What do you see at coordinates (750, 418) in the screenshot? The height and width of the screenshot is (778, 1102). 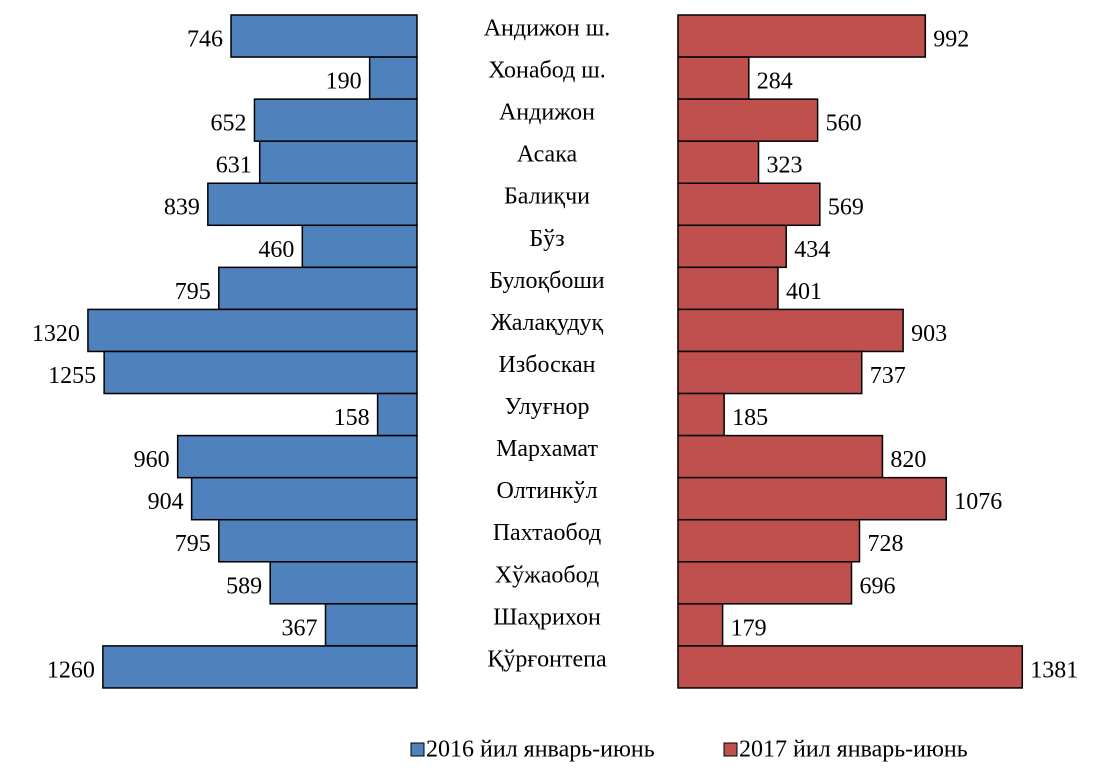 I see `value-label: 185` at bounding box center [750, 418].